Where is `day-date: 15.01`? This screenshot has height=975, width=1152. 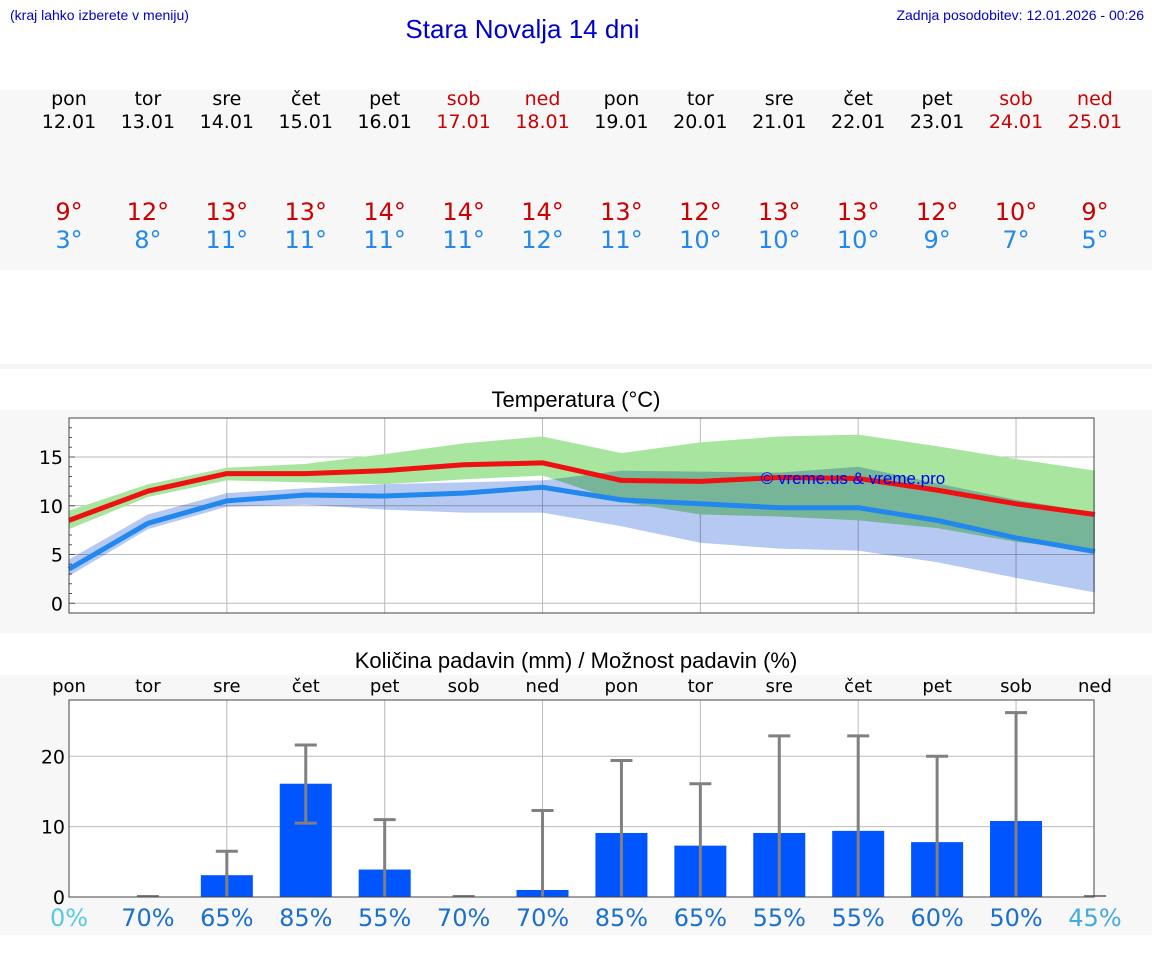
day-date: 15.01 is located at coordinates (305, 122).